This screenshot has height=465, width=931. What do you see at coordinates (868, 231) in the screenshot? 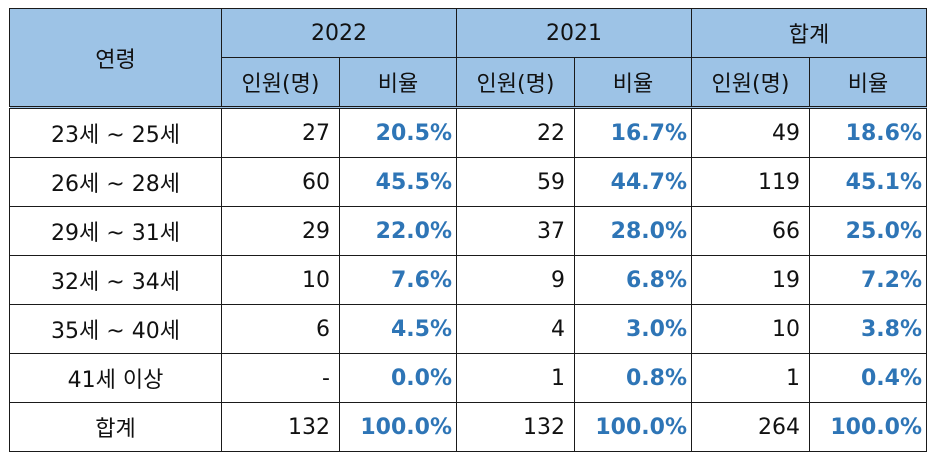
I see `ratio-total-cell: 25.0%` at bounding box center [868, 231].